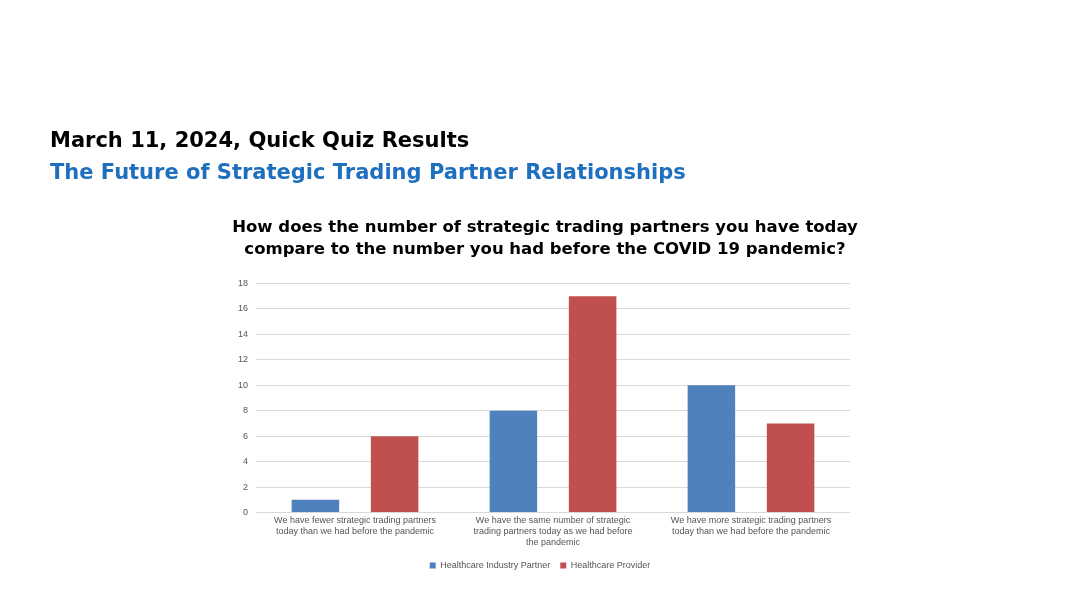 This screenshot has height=612, width=1085. What do you see at coordinates (545, 238) in the screenshot?
I see `text: How does the number of strategic trading partners you have today compare to the number you had before the COVID 19 pandemic?` at bounding box center [545, 238].